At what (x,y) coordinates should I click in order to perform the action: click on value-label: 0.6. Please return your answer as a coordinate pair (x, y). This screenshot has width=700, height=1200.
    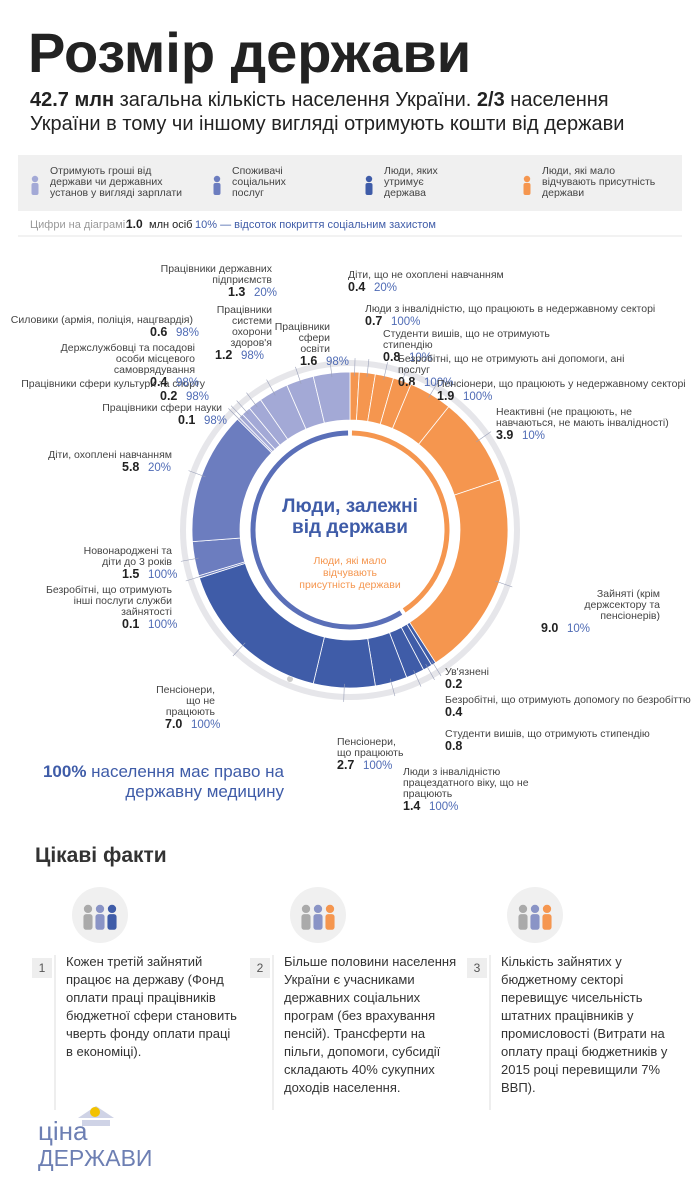
    Looking at the image, I should click on (158, 332).